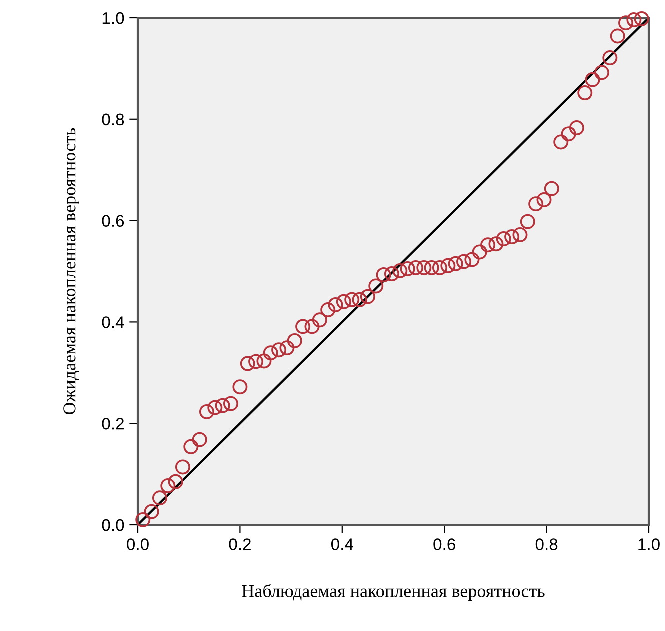  What do you see at coordinates (547, 544) in the screenshot?
I see `x-tick-label: 0.8` at bounding box center [547, 544].